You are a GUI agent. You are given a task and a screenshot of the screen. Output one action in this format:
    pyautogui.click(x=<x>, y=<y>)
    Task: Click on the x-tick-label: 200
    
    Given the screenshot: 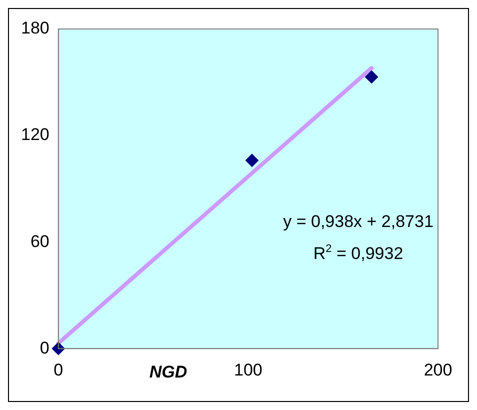 What is the action you would take?
    pyautogui.click(x=438, y=370)
    